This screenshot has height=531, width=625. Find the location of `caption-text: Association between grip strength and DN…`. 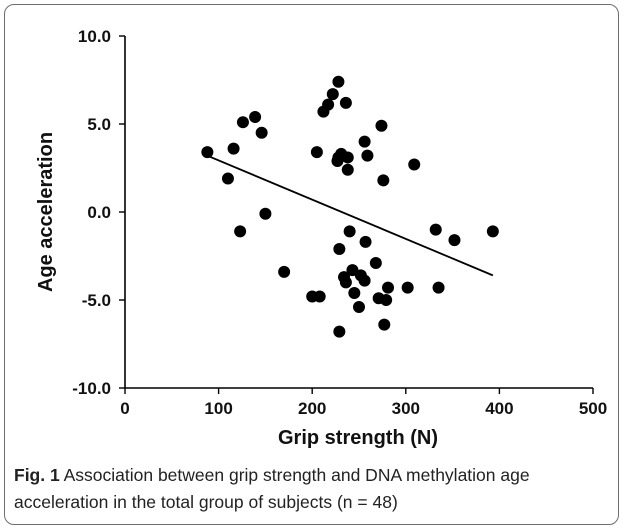

caption-text: Association between grip strength and DN… is located at coordinates (272, 488).